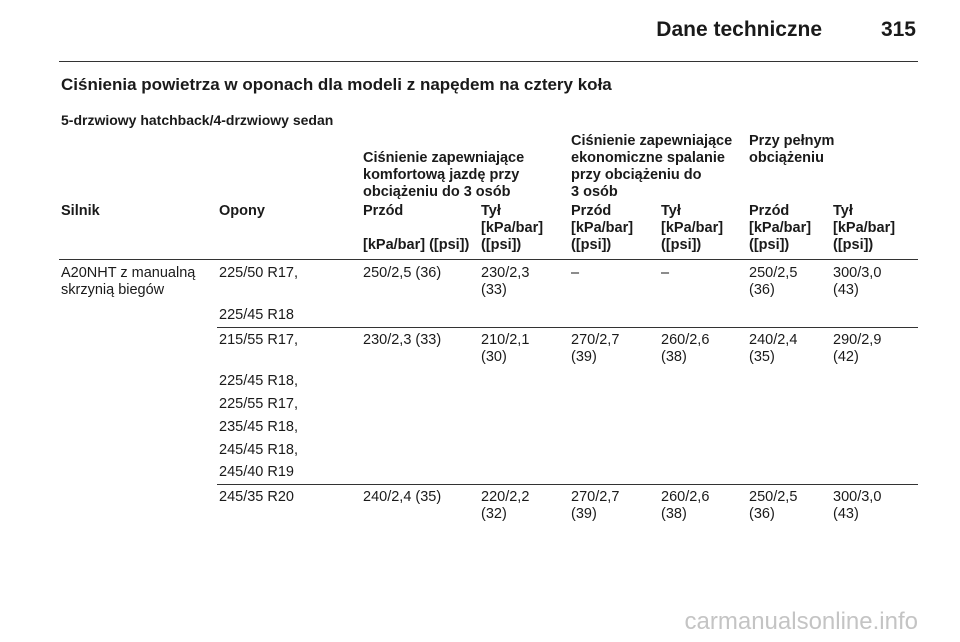  What do you see at coordinates (80, 211) in the screenshot?
I see `column-header-engine: Silnik` at bounding box center [80, 211].